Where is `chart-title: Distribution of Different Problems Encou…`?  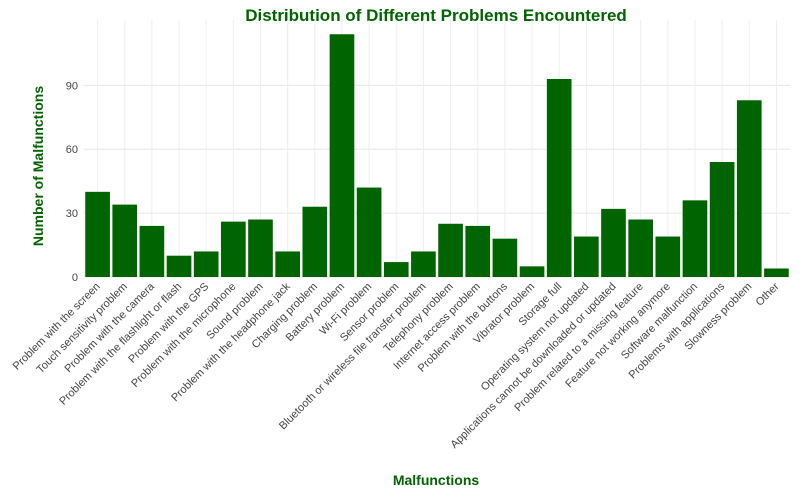
chart-title: Distribution of Different Problems Encou… is located at coordinates (436, 15).